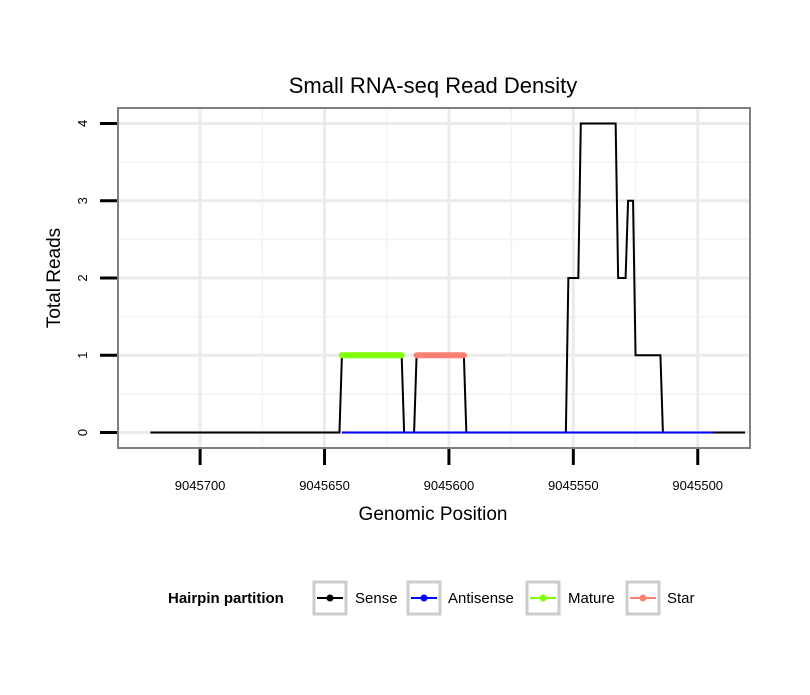 The width and height of the screenshot is (810, 695). Describe the element at coordinates (481, 598) in the screenshot. I see `legend-label-antisense: Antisense` at that location.